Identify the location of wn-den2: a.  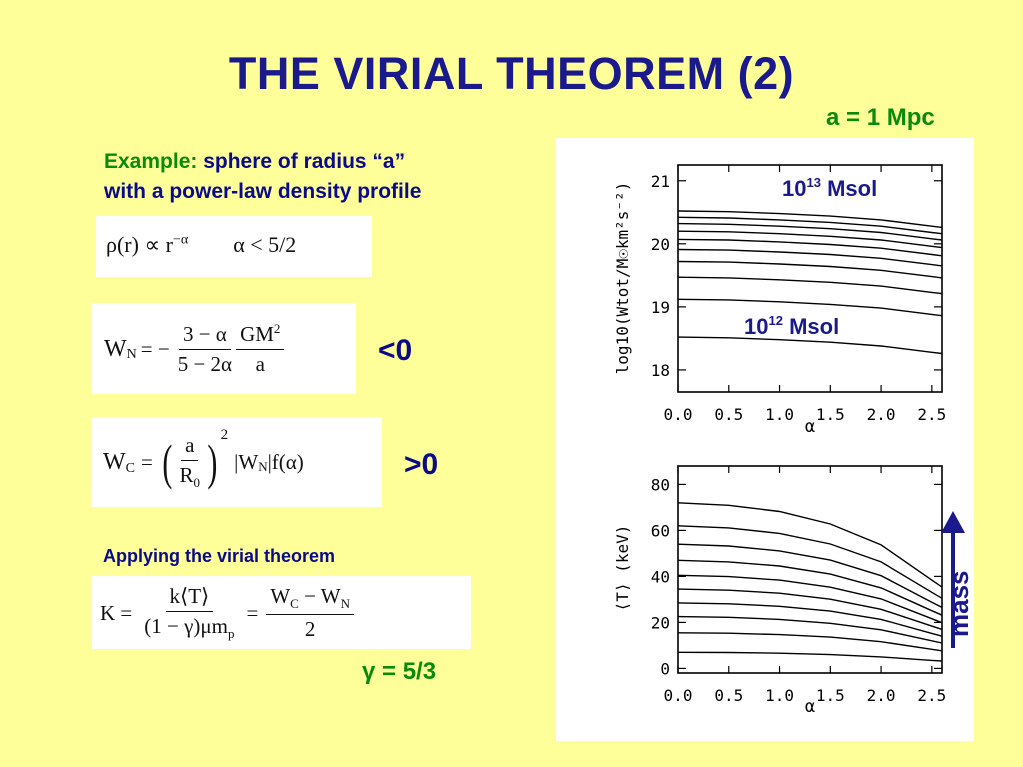
(260, 364).